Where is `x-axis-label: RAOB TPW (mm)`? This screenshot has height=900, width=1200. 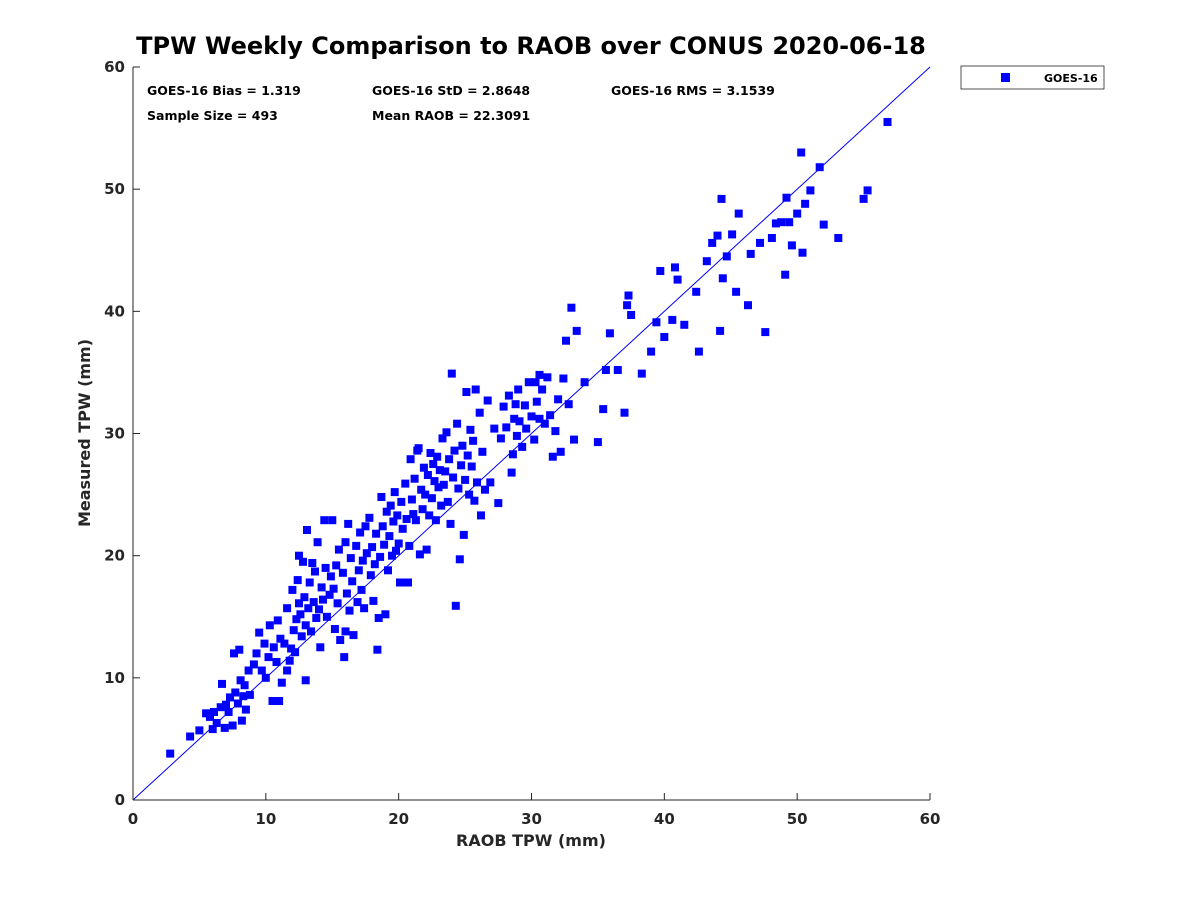 x-axis-label: RAOB TPW (mm) is located at coordinates (531, 840).